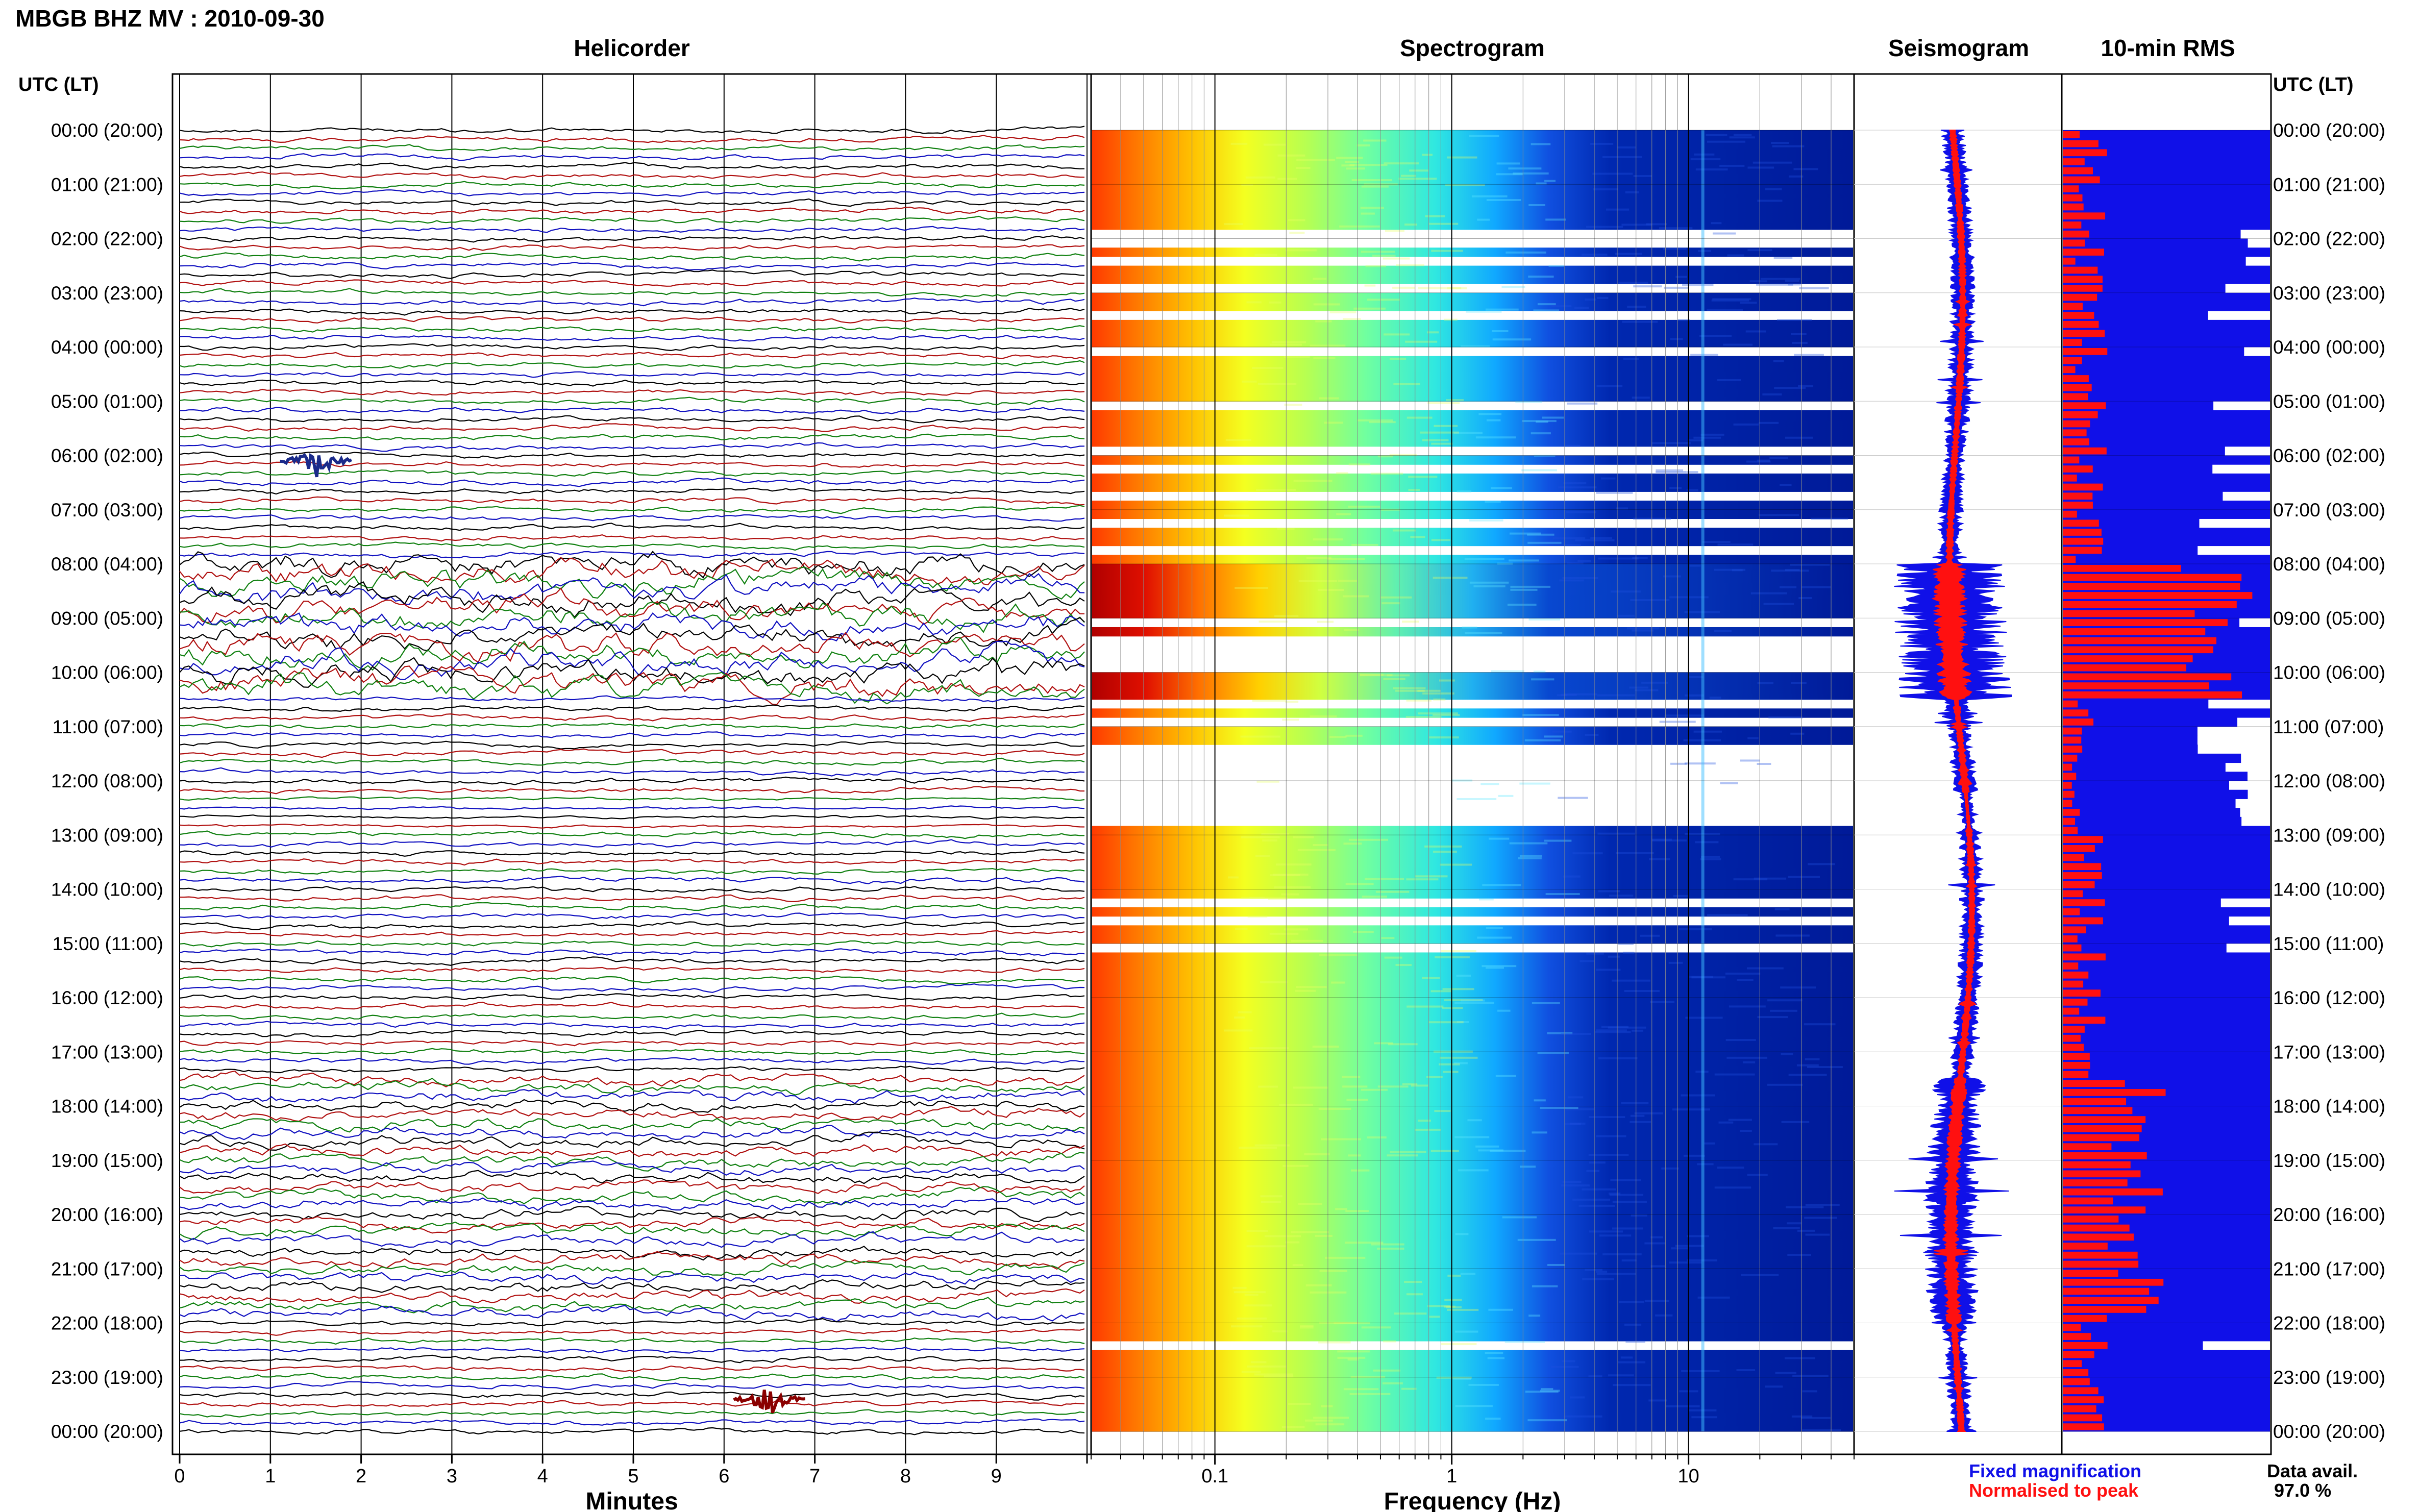  Describe the element at coordinates (2329, 1052) in the screenshot. I see `time-label: 17:00 (13:00)` at that location.